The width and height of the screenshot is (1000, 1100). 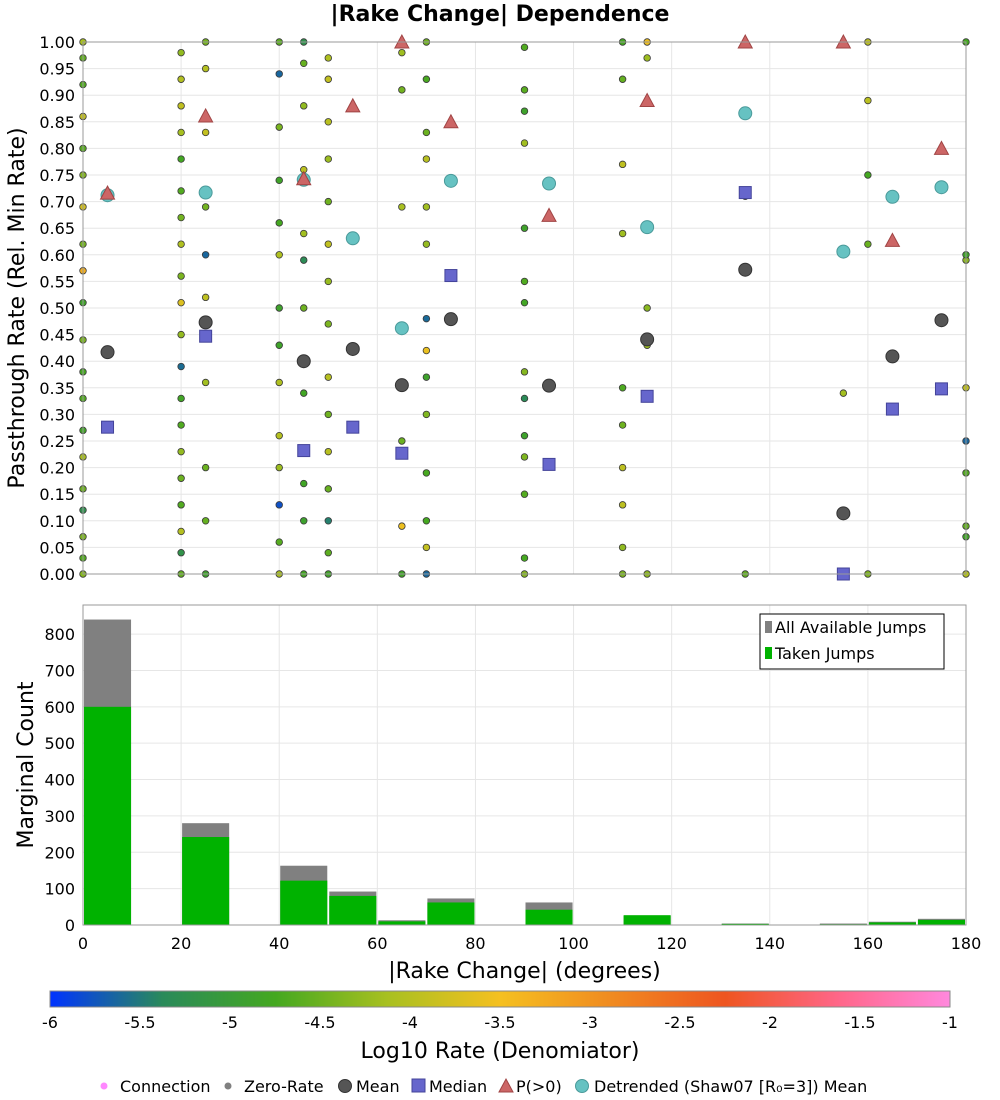 I want to click on scatter-y-tick-label: 0.05, so click(x=57, y=547).